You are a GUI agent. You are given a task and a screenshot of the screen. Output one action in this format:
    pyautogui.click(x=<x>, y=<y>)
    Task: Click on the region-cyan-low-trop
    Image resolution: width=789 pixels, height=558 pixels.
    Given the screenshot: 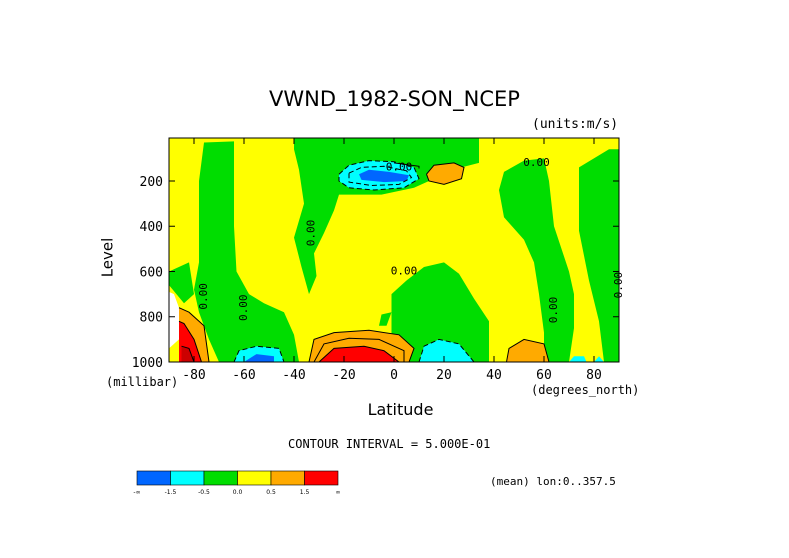 What is the action you would take?
    pyautogui.click(x=446, y=350)
    